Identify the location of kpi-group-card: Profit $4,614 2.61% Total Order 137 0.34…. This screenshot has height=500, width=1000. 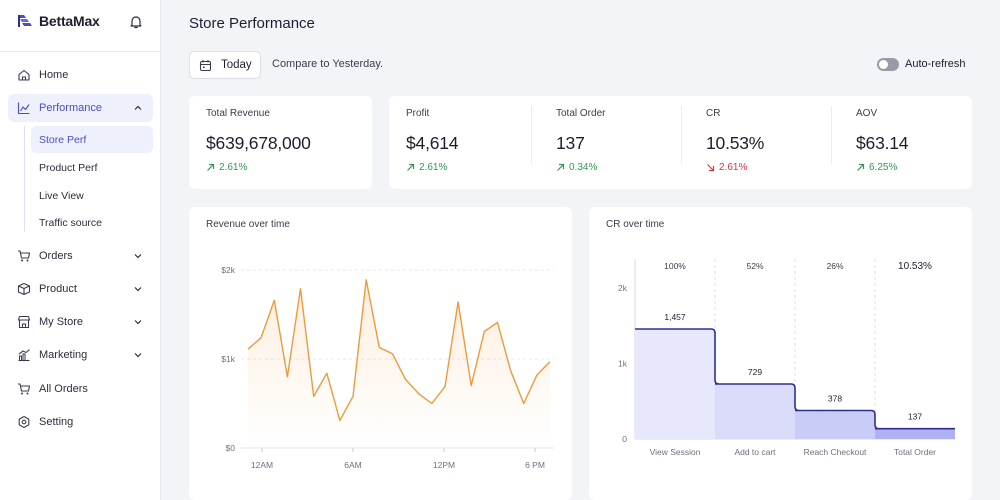
(680, 142).